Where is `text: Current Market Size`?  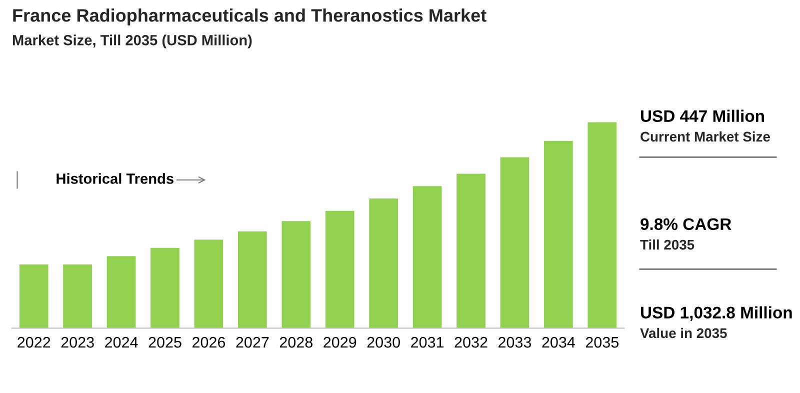
text: Current Market Size is located at coordinates (705, 136).